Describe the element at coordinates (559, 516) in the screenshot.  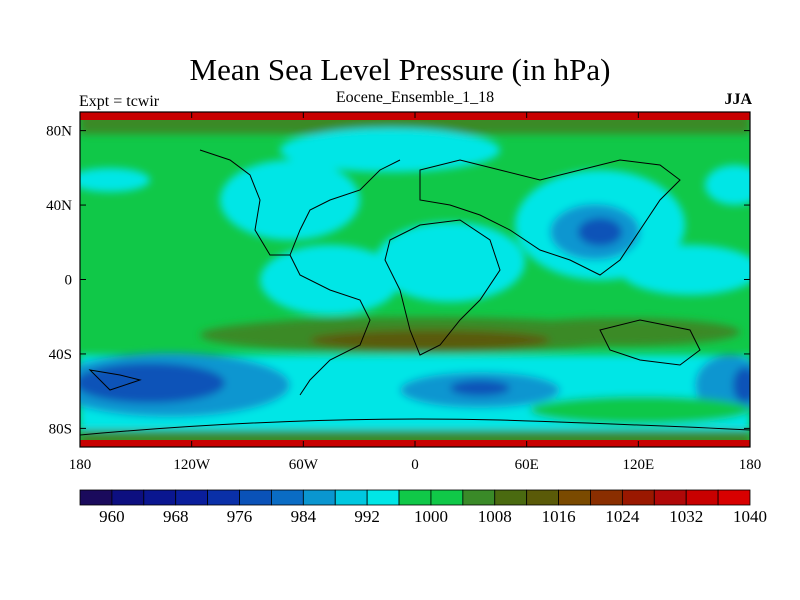
I see `colorbar-label: 1016` at that location.